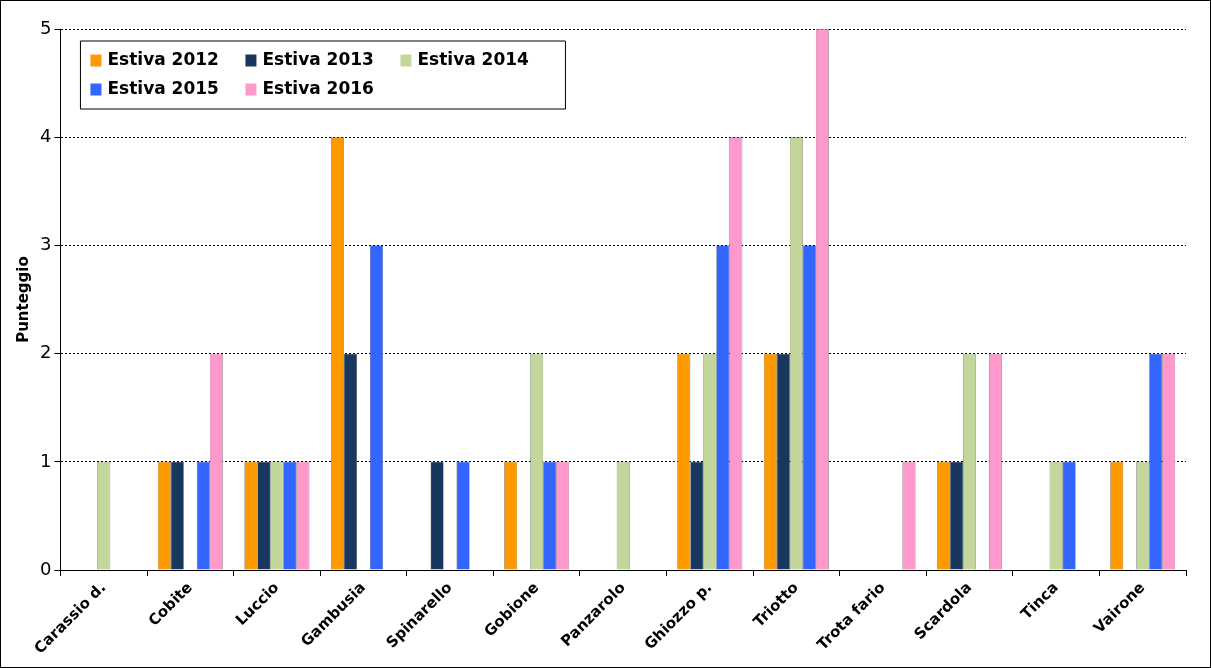  I want to click on legend-label: Estiva 2012, so click(163, 58).